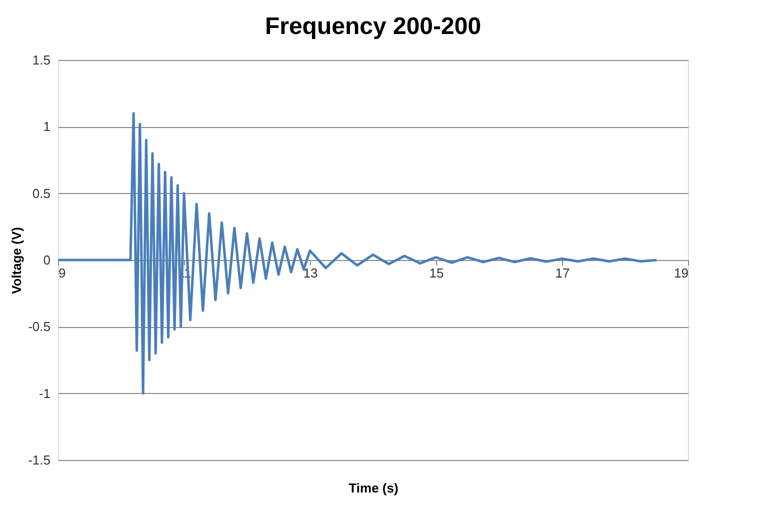  I want to click on y-tick-label: -1.5, so click(39, 460).